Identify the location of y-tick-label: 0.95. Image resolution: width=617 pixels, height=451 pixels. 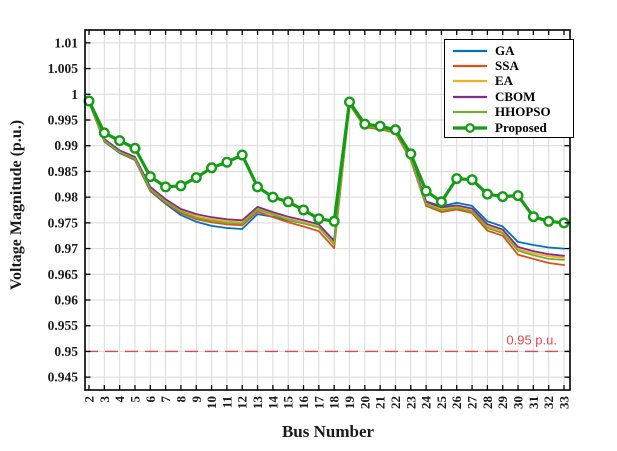
(66, 351).